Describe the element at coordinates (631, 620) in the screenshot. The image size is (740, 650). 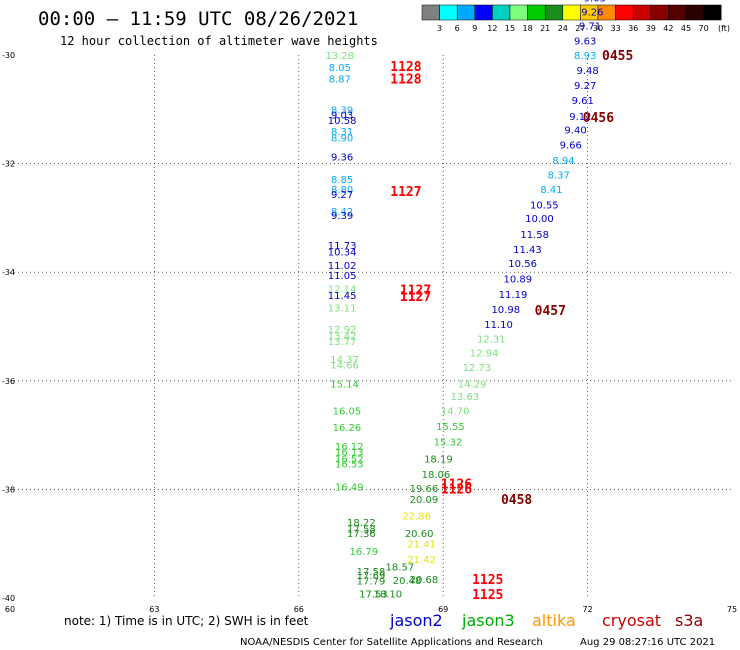
I see `legend-cryosat: cryosat` at that location.